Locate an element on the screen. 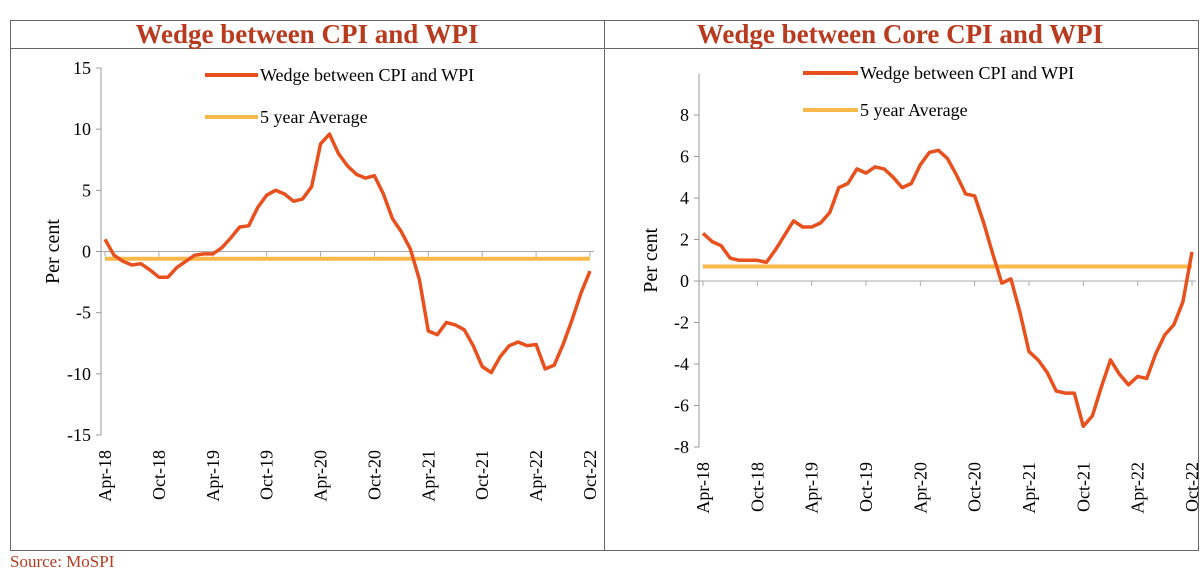  y-tick-label: 8 is located at coordinates (684, 115).